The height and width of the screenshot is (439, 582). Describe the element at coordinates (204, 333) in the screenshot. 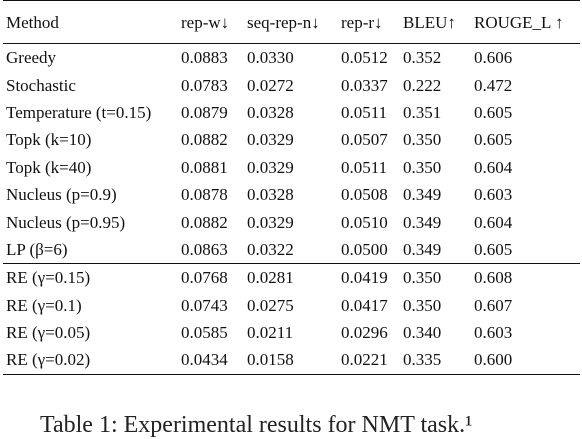

I see `cell-rep-w: 0.0585` at that location.